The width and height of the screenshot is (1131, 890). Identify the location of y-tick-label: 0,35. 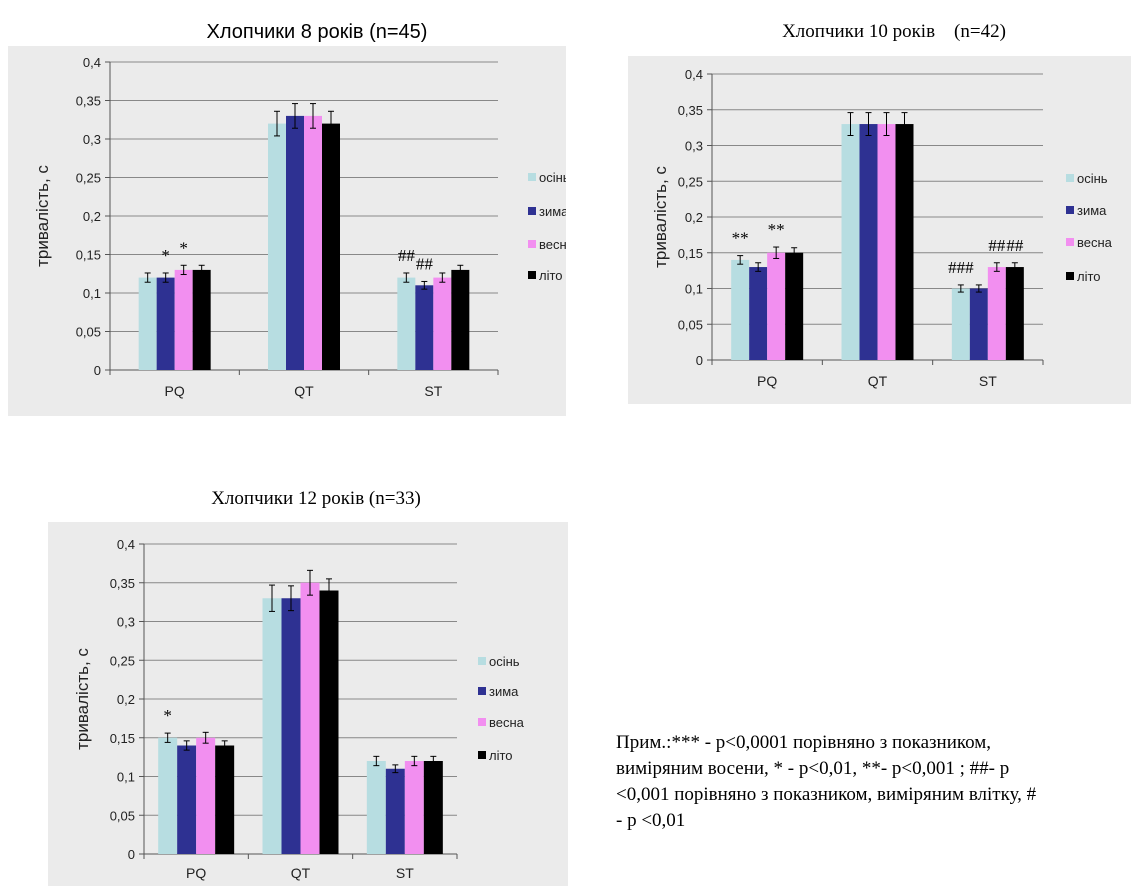
(690, 110).